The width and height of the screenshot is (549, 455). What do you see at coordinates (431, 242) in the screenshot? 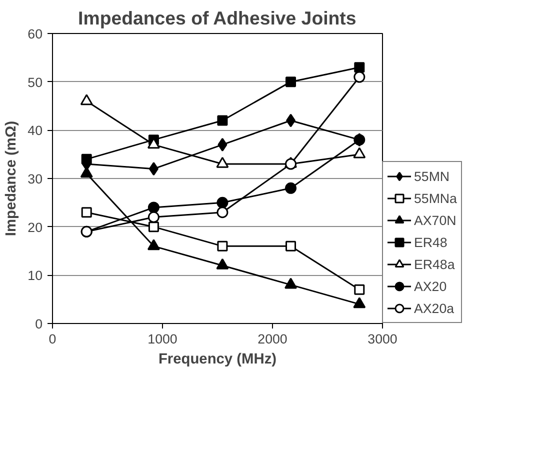
I see `legend-label: ER48` at bounding box center [431, 242].